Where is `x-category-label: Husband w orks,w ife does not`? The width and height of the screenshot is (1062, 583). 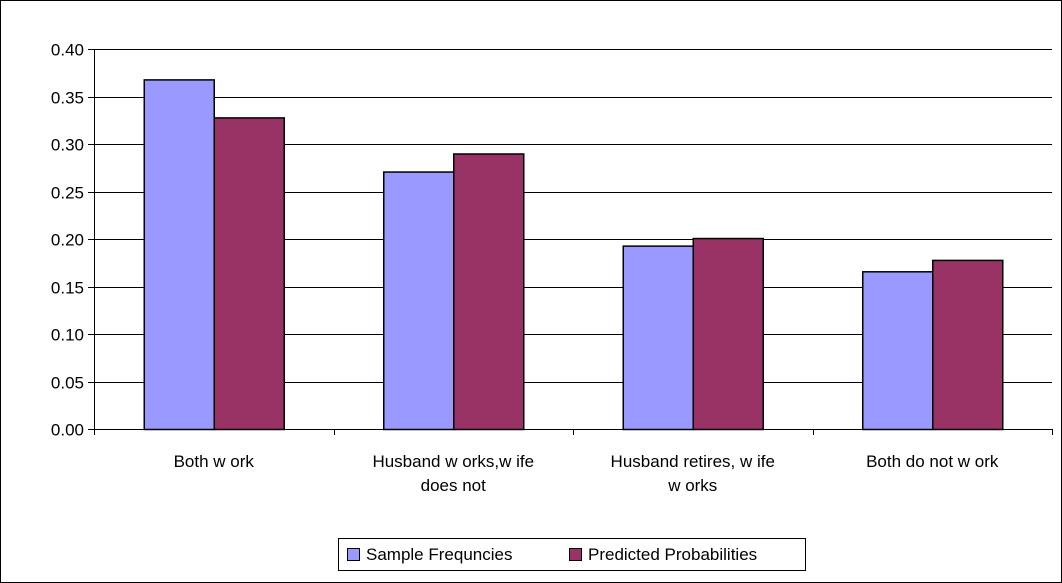 x-category-label: Husband w orks,w ife does not is located at coordinates (453, 473).